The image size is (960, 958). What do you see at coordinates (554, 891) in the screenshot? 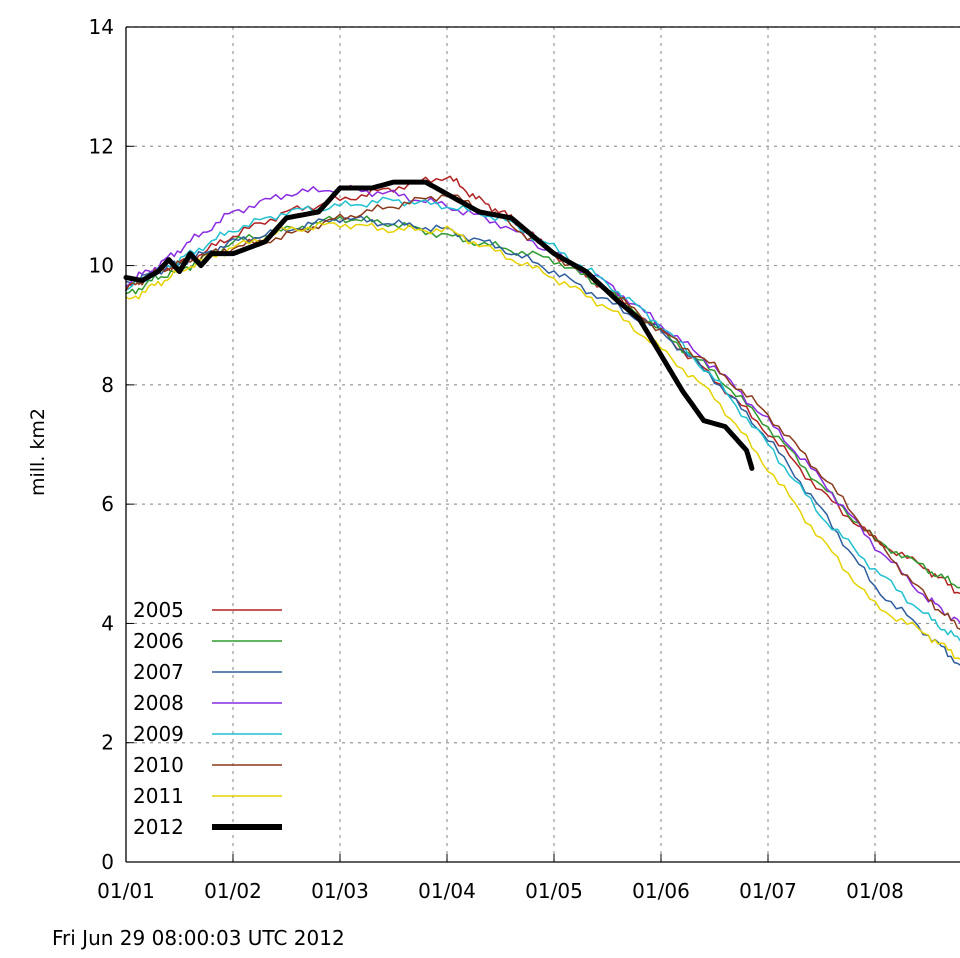
I see `x-tick-label: 01/05` at bounding box center [554, 891].